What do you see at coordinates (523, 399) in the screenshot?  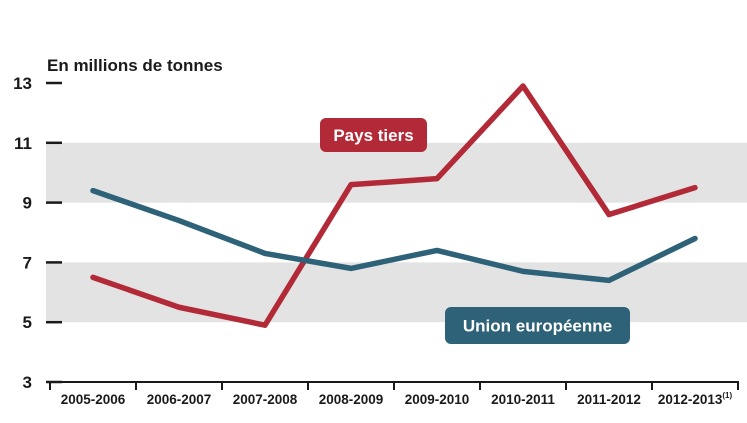 I see `x-tick-label: 2010-2011` at bounding box center [523, 399].